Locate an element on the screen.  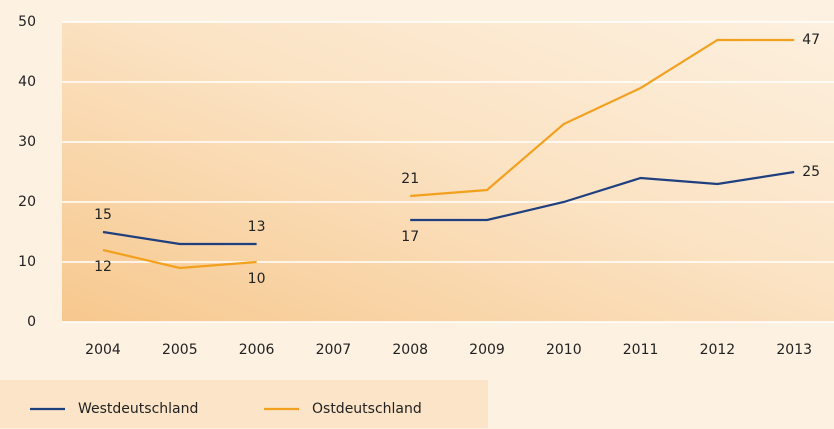
data-label: 17 is located at coordinates (410, 237).